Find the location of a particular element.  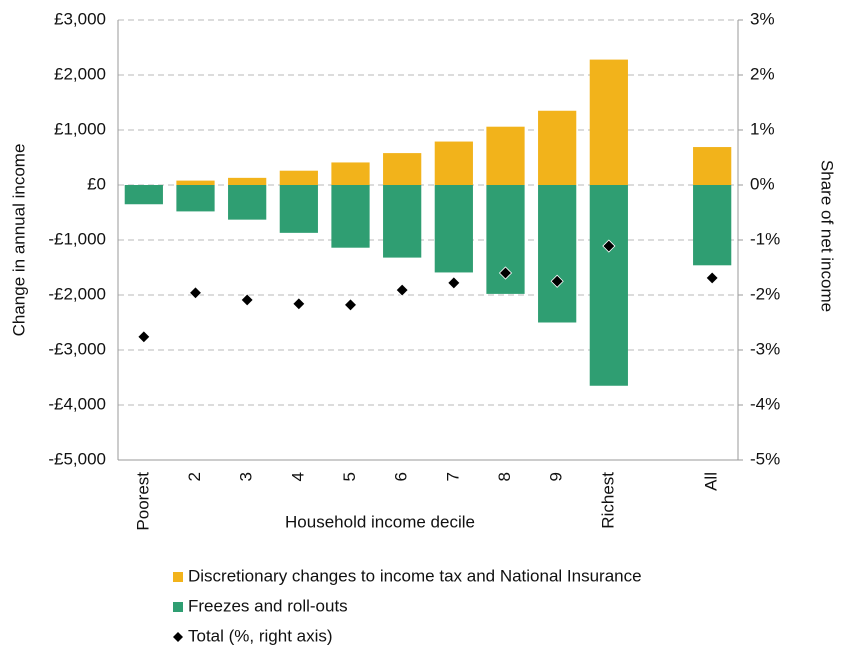

x-tick-label: 3 is located at coordinates (246, 476).